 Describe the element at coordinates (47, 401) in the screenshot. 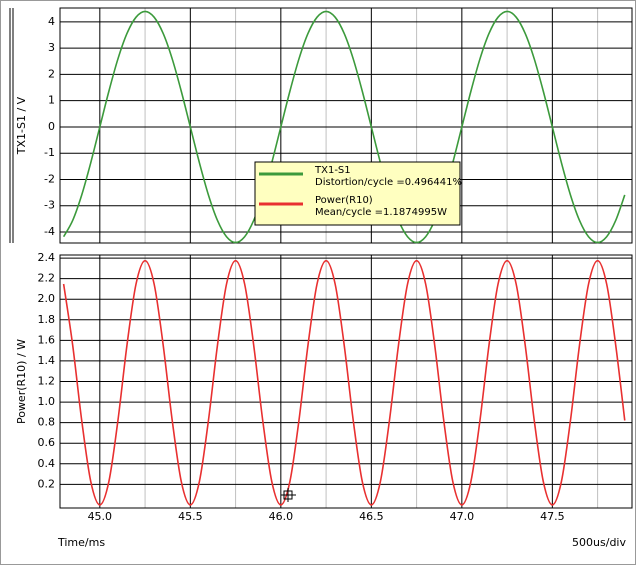

I see `y-tick-label: 1.0` at that location.